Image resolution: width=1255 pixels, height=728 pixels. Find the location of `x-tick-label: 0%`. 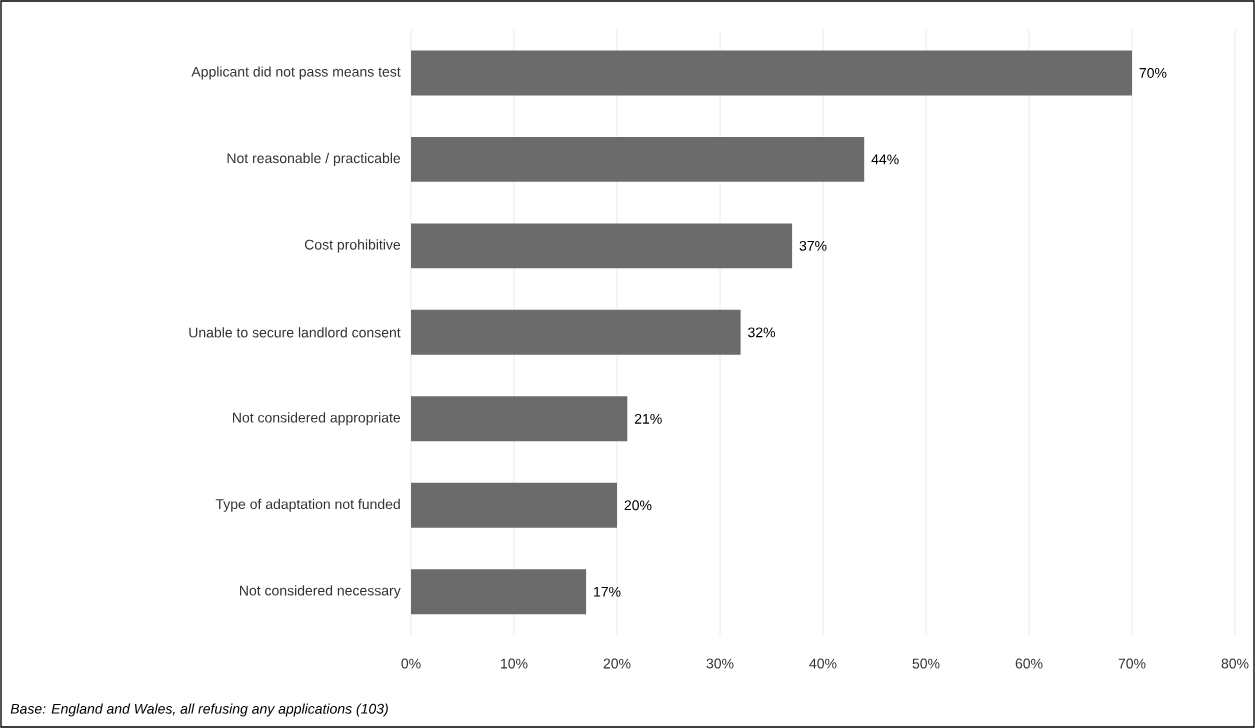

x-tick-label: 0% is located at coordinates (411, 663).